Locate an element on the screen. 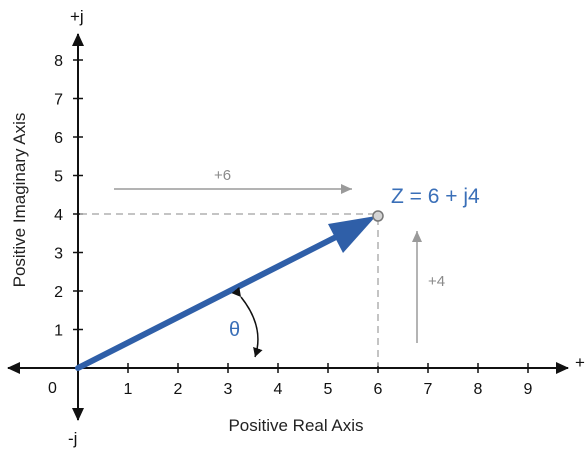  x-tick-label: 2 is located at coordinates (178, 389).